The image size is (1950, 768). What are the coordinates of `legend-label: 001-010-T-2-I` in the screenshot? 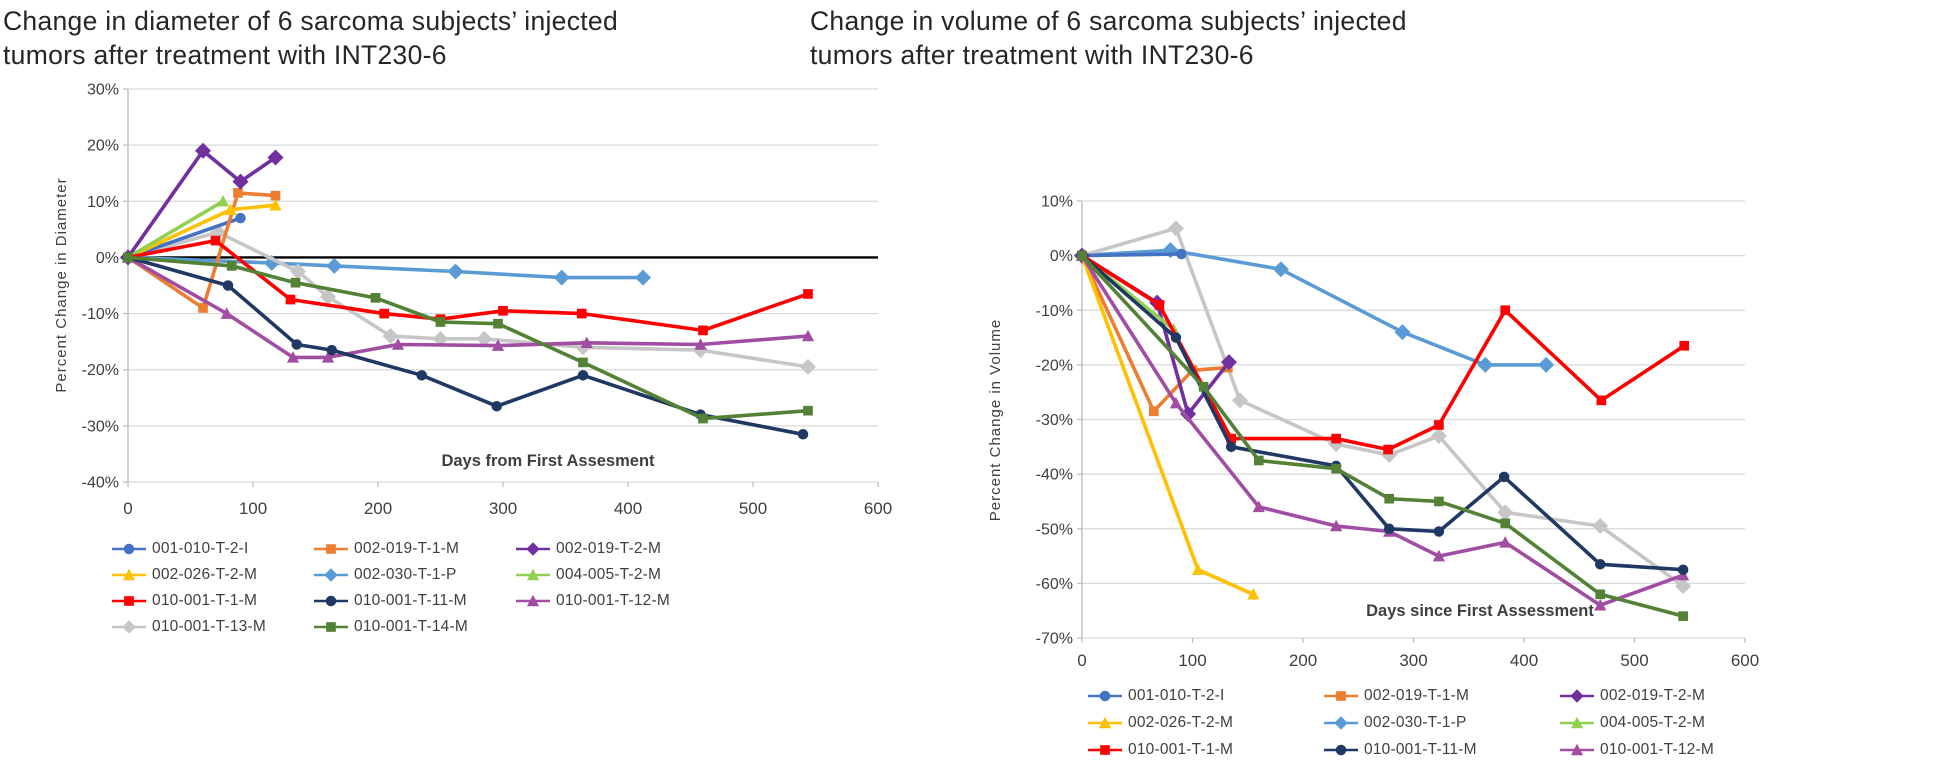 It's located at (1176, 695).